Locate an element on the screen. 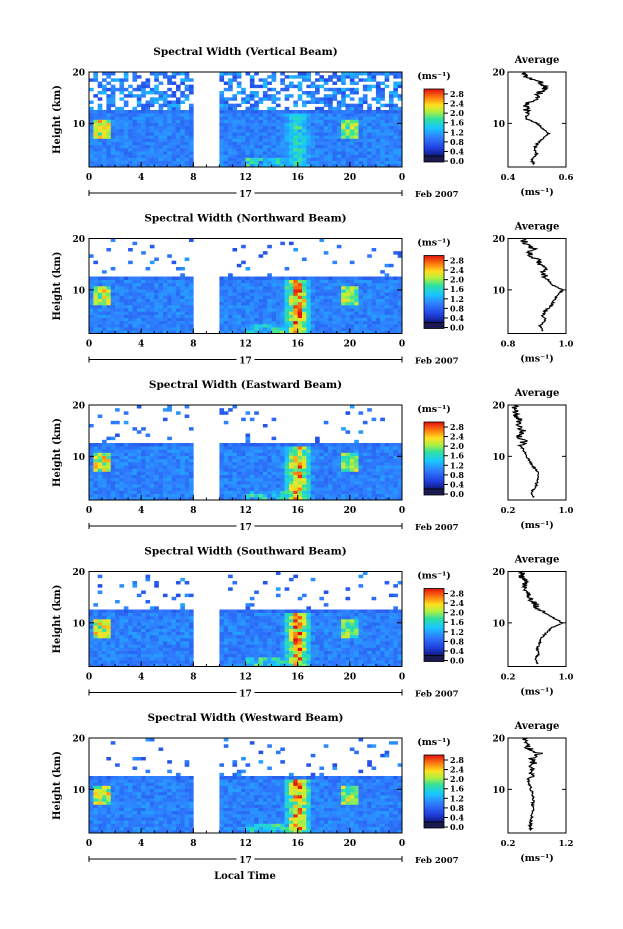 This screenshot has height=929, width=623. x-tick-label: 8 is located at coordinates (193, 178).